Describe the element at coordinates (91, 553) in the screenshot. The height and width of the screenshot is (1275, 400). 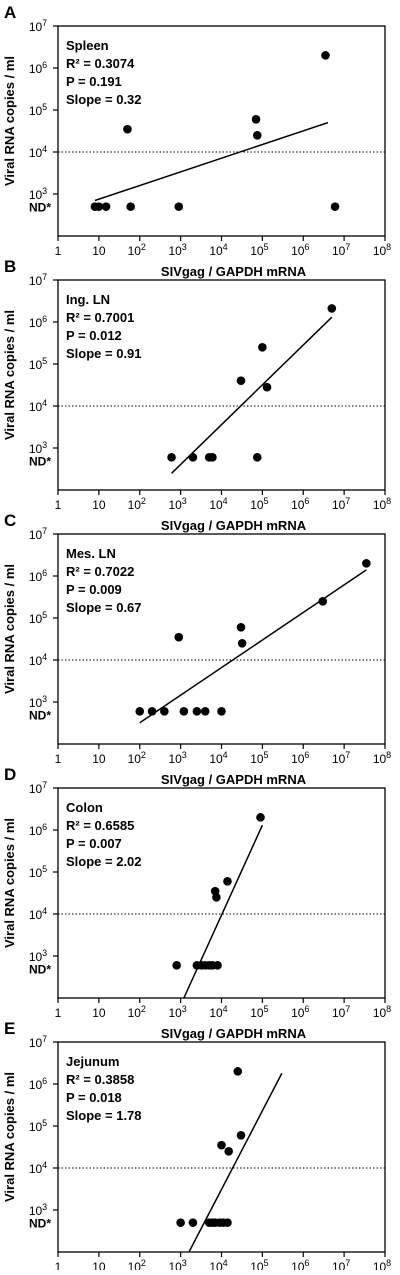
I see `tissue-name: Mes. LN` at that location.